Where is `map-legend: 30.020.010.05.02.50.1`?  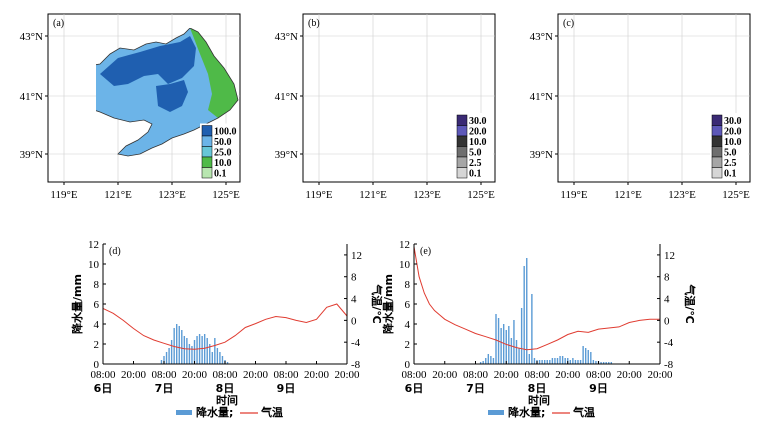
map-legend: 30.020.010.05.02.50.1 is located at coordinates (474, 146).